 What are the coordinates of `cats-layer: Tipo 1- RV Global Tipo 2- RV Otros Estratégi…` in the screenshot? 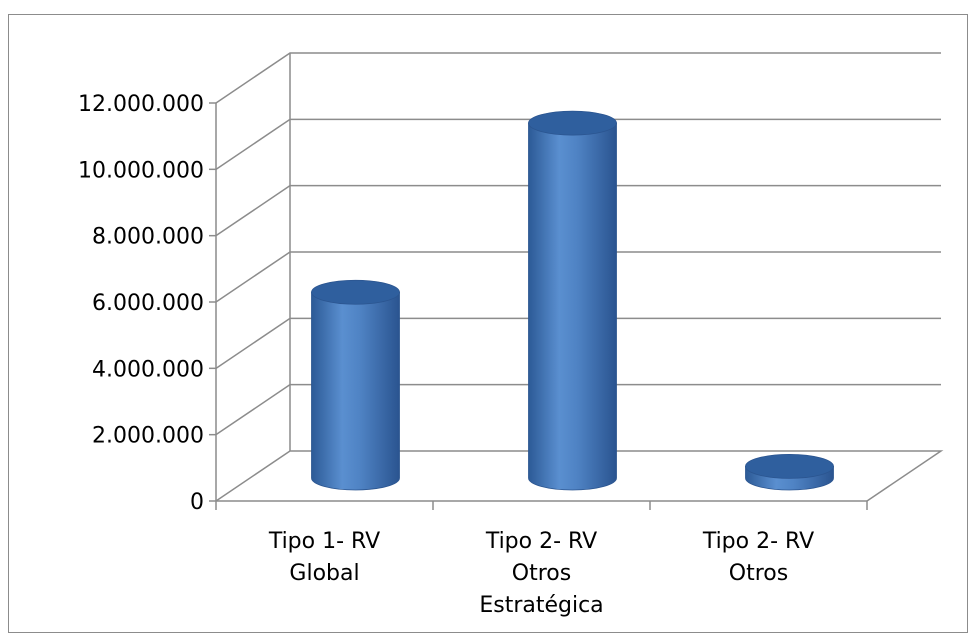 It's located at (541, 559).